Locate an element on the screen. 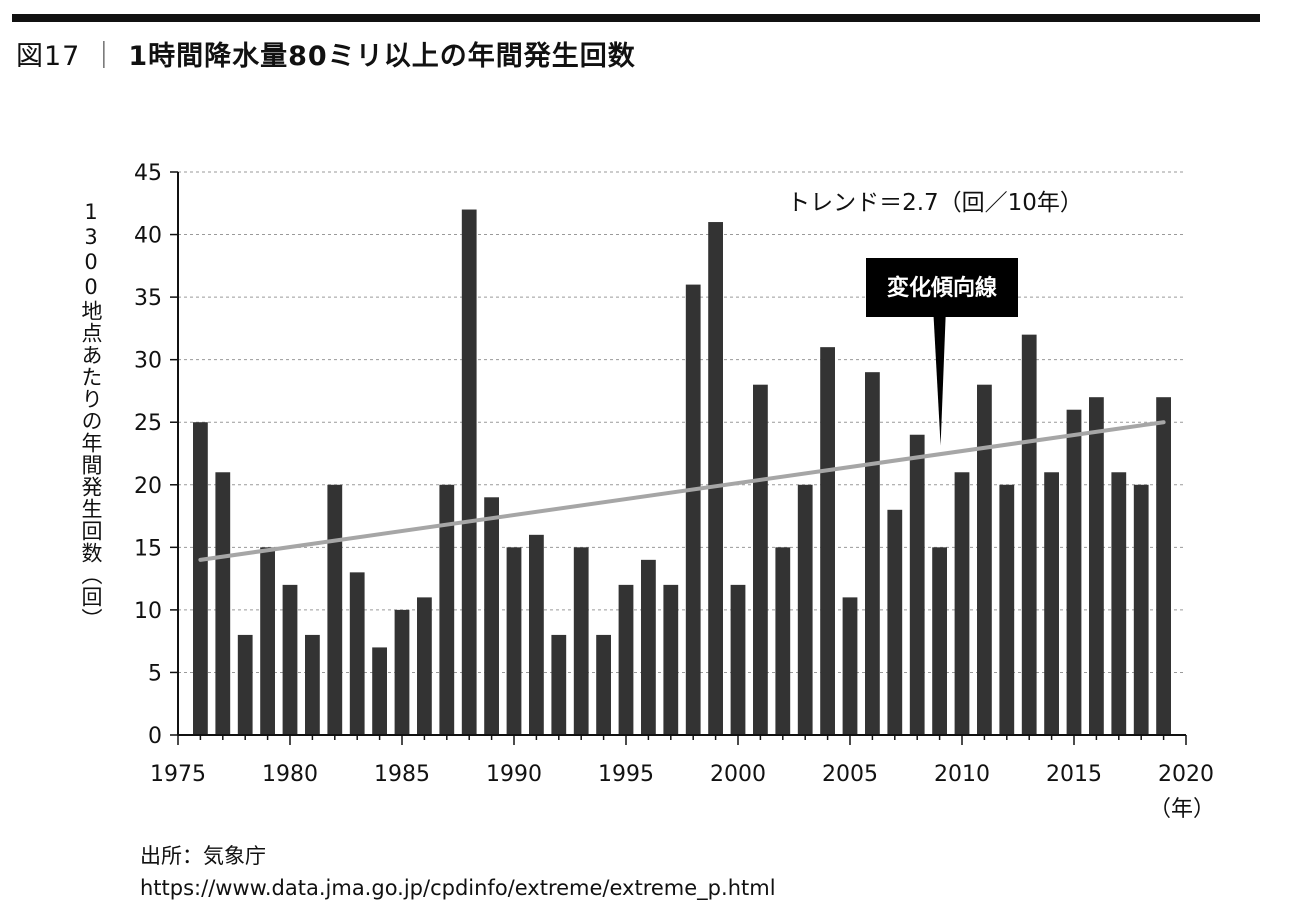  y-tick-label: 5 is located at coordinates (155, 673).